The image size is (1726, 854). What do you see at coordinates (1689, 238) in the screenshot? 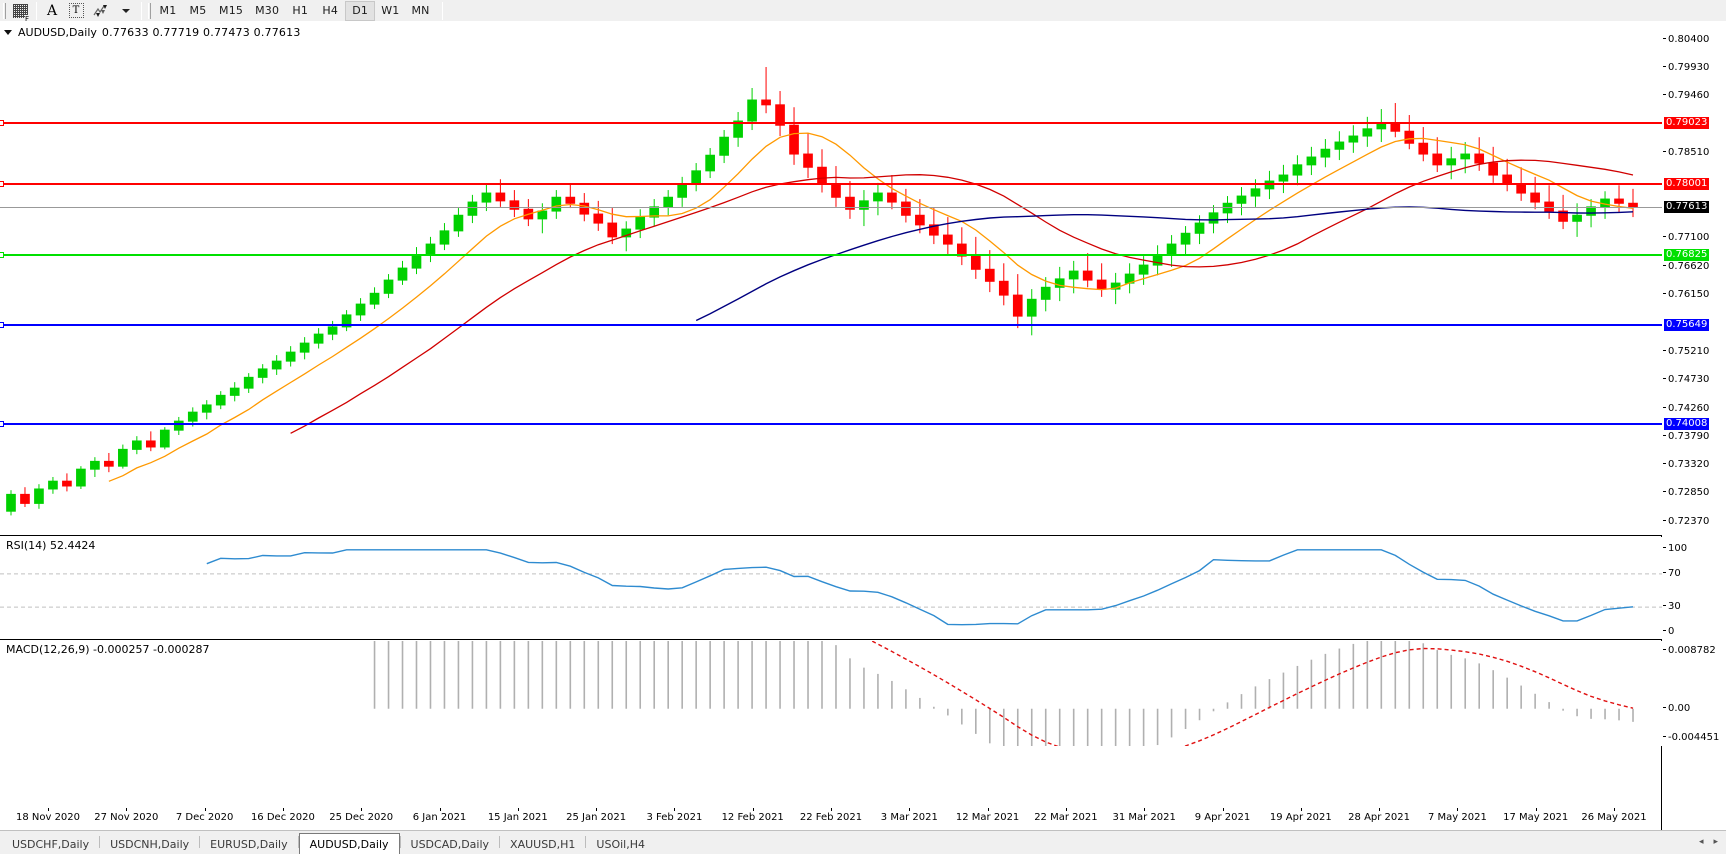
I see `price-tick-label: 0.77100` at bounding box center [1689, 238].